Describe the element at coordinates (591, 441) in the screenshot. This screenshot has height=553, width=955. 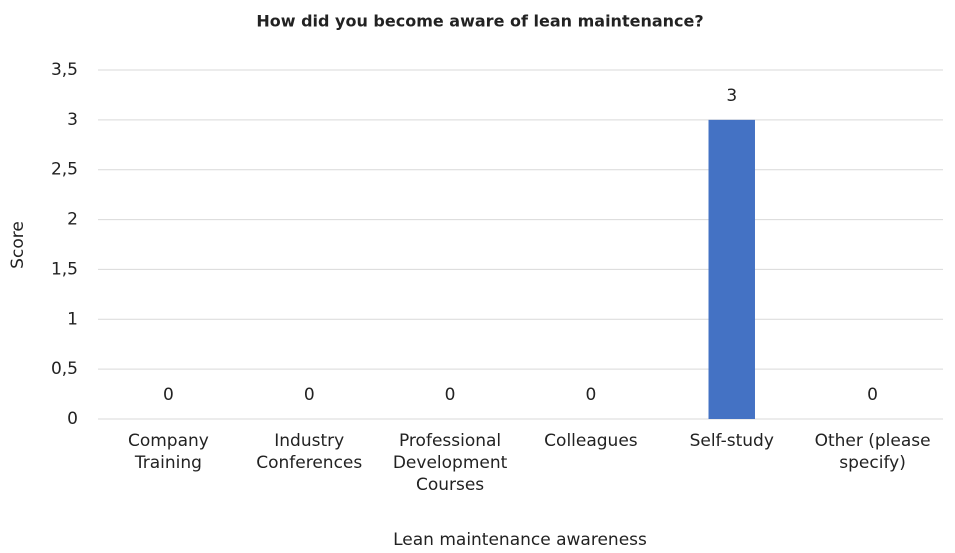
I see `x-tick-label: Colleagues` at that location.